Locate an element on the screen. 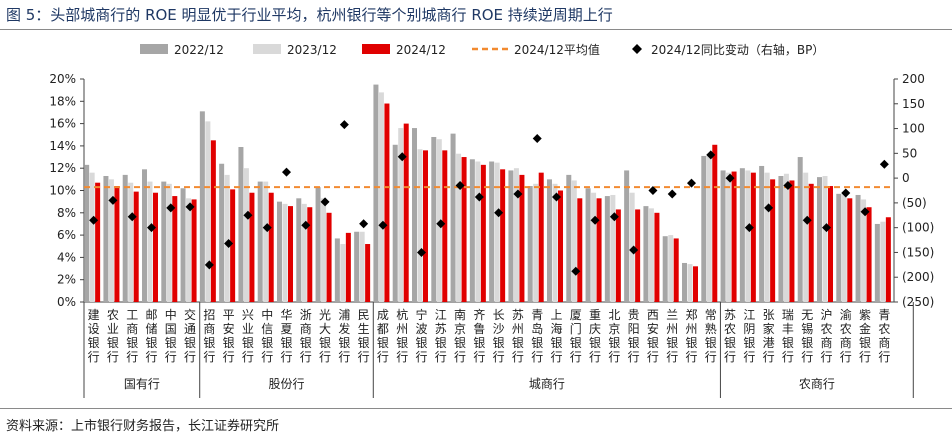 This screenshot has width=952, height=441. y-right-tick-label: 0 is located at coordinates (906, 178).